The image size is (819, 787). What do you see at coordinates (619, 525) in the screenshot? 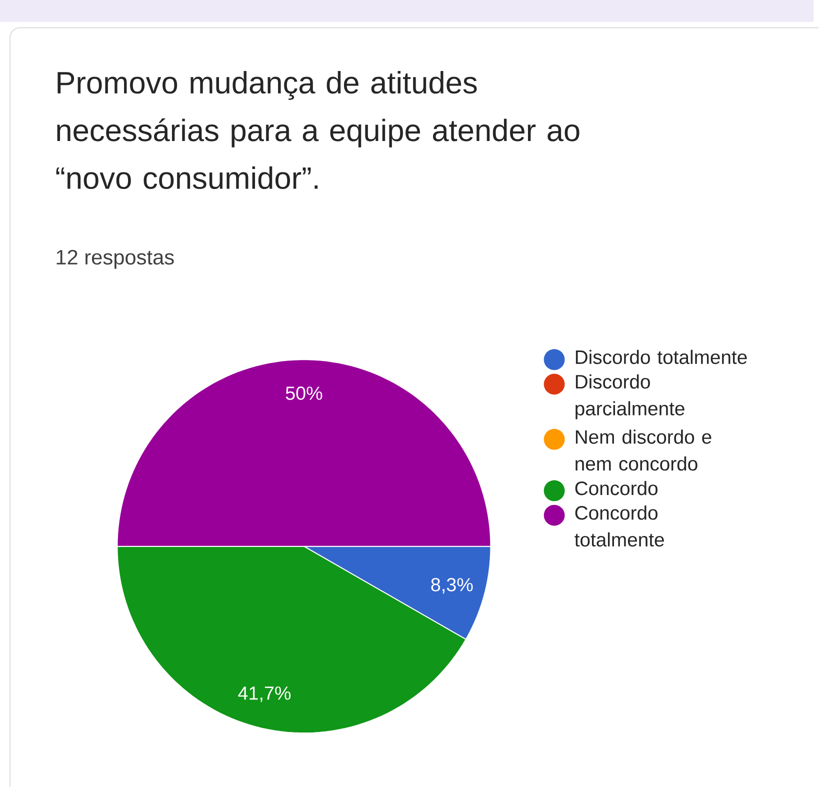
I see `legend-label: Concordo totalmente` at bounding box center [619, 525].